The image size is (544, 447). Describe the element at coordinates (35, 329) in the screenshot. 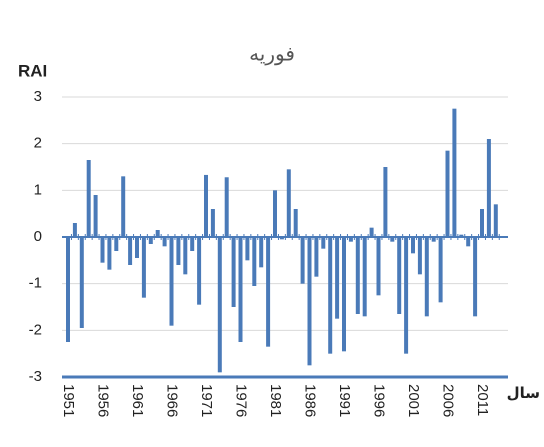

I see `y-tick-label: -2` at that location.